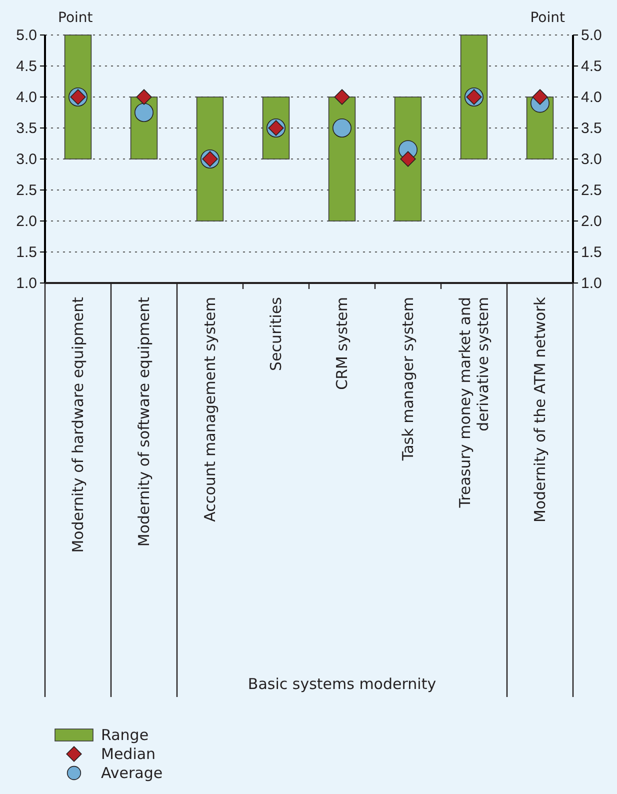  I want to click on x-tick-label: CRM system, so click(342, 343).